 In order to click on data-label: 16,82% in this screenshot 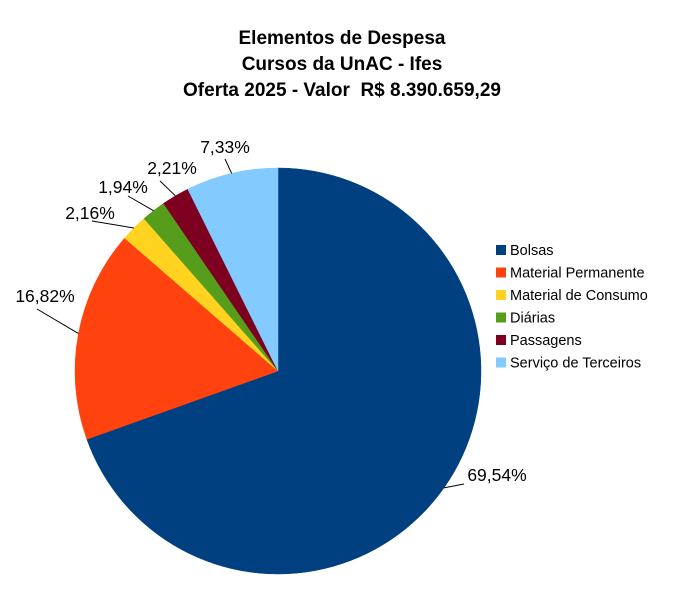, I will do `click(44, 296)`.